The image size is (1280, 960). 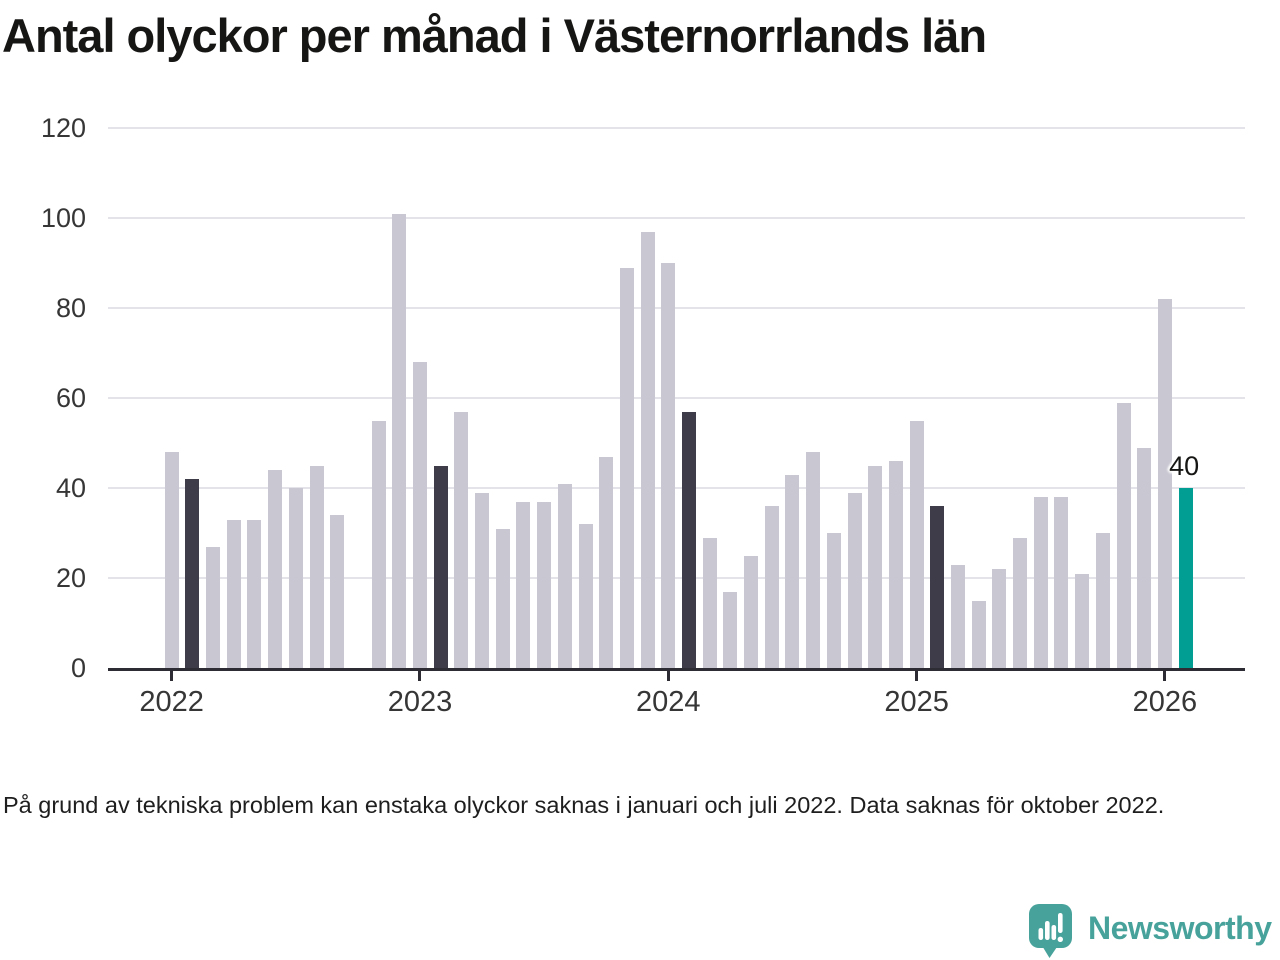 I want to click on y-axis-tick-label: 60, so click(x=70, y=398).